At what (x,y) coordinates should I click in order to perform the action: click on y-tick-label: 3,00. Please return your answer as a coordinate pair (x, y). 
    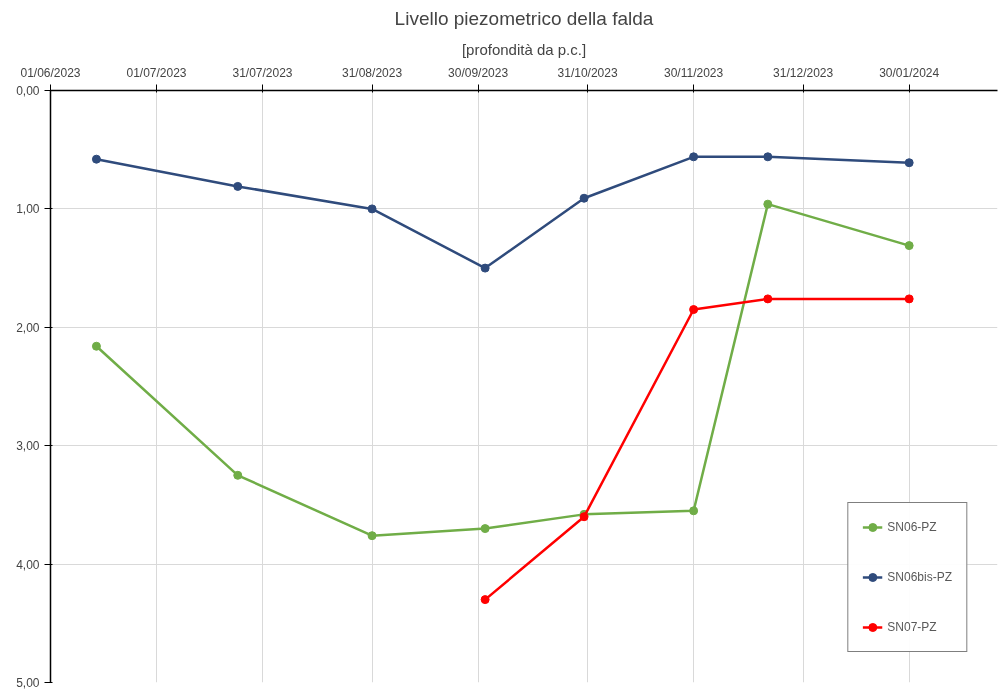
    Looking at the image, I should click on (28, 446).